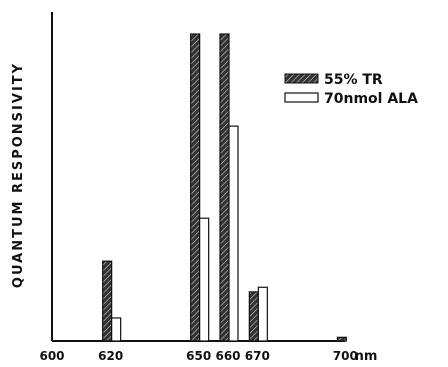 This screenshot has width=448, height=367. I want to click on legend-swatch-70nmol-ala, so click(301, 97).